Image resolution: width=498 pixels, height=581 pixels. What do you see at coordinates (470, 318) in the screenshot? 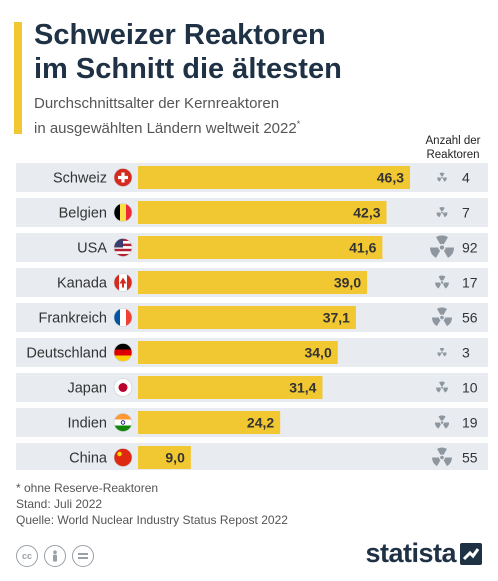
I see `reactor-count: 56` at bounding box center [470, 318].